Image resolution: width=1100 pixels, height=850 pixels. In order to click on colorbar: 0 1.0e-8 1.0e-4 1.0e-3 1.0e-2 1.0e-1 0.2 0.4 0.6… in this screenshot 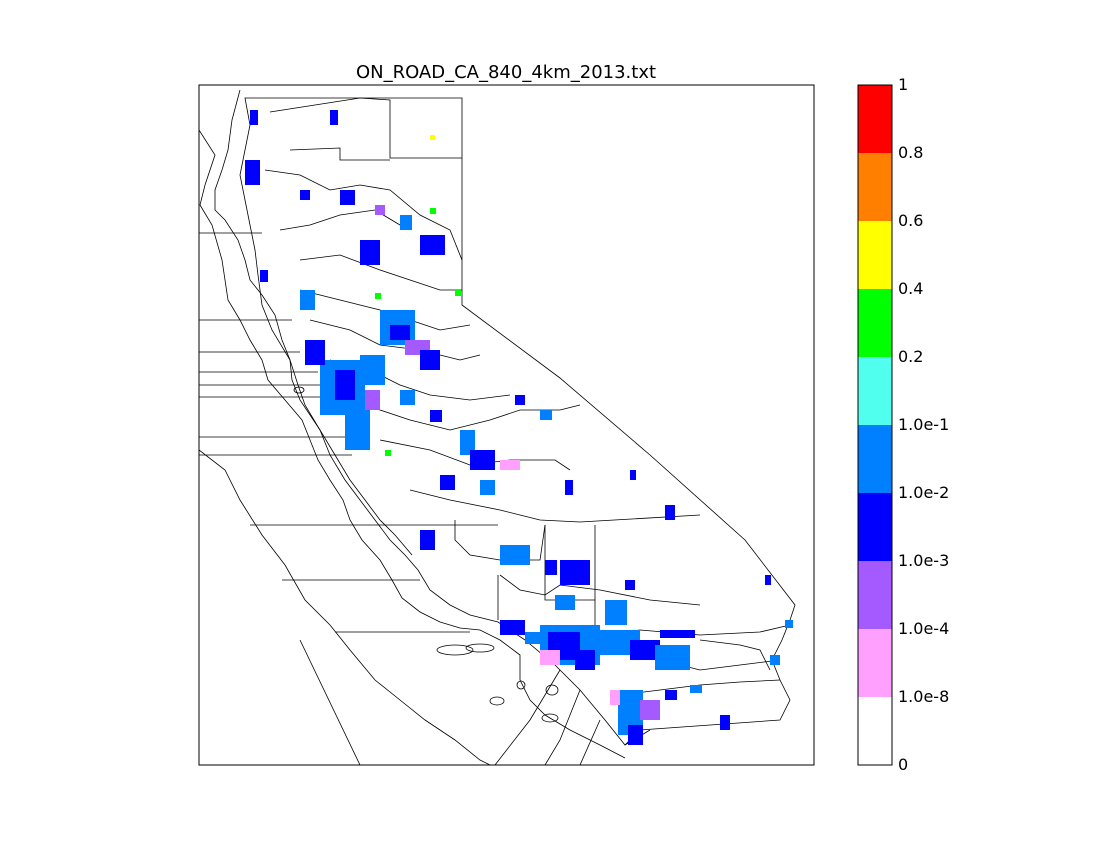, I will do `click(903, 424)`.